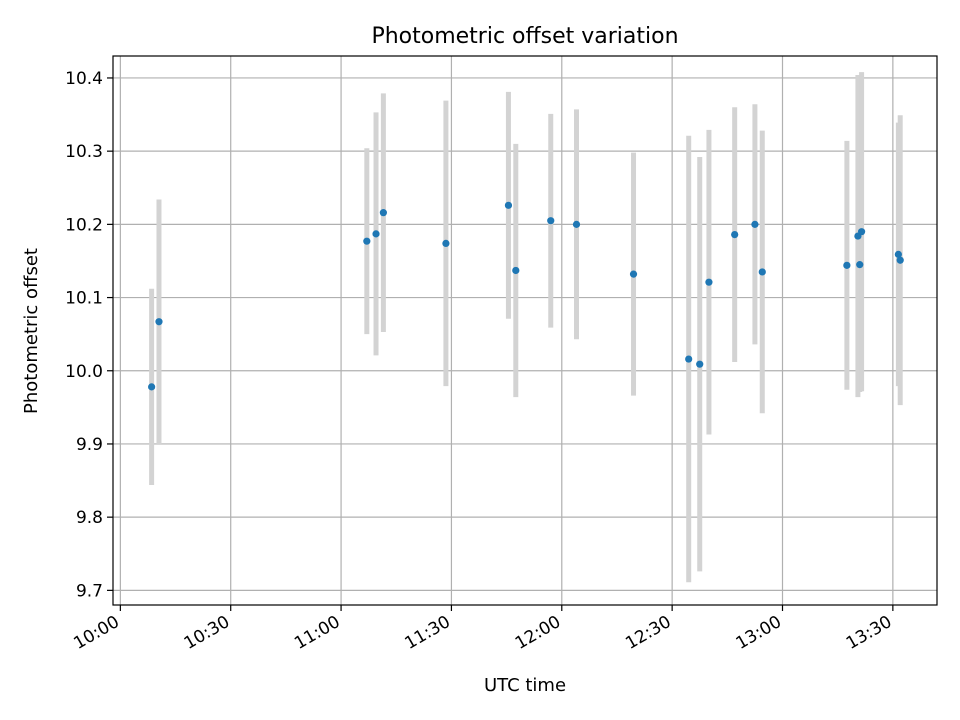 The width and height of the screenshot is (960, 720). I want to click on y-tick-label: 9.9, so click(89, 445).